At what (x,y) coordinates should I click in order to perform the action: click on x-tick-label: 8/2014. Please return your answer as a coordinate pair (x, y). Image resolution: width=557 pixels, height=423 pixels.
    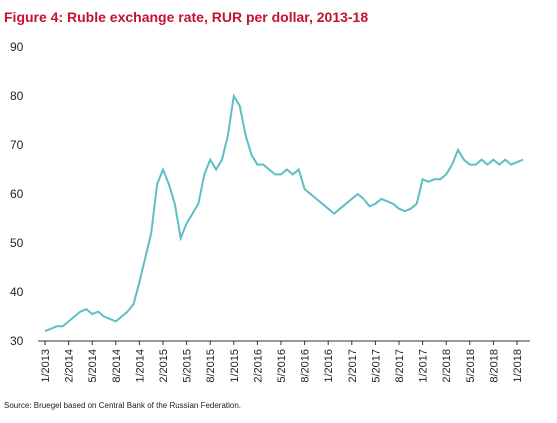
    Looking at the image, I should click on (117, 366).